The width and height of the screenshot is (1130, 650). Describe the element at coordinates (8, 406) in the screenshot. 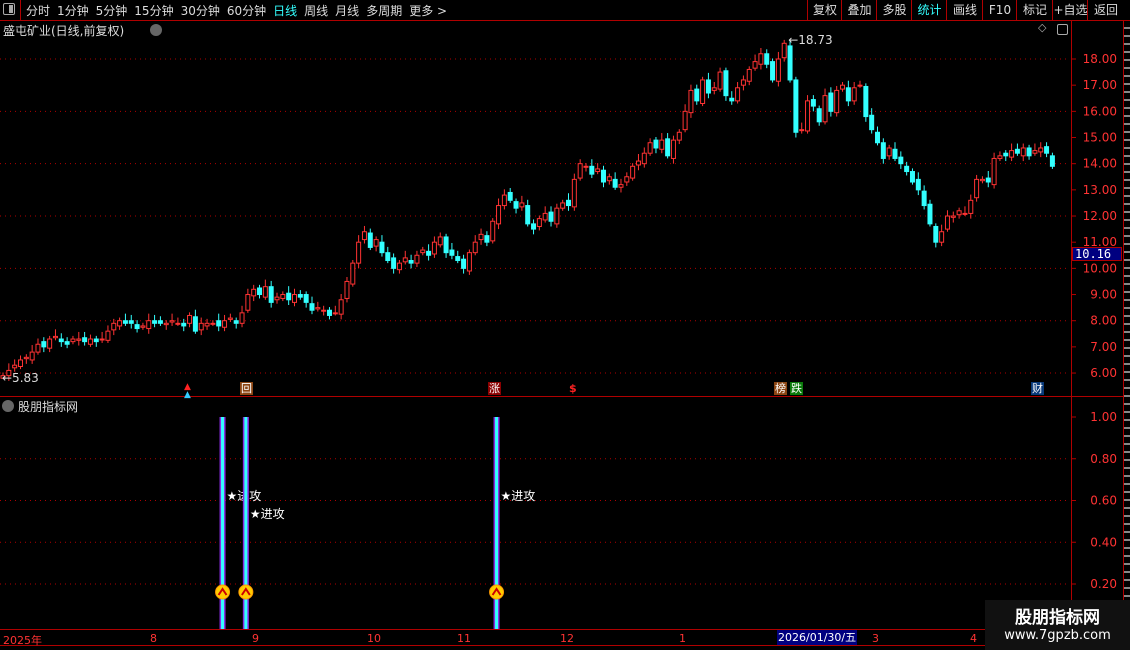

I see `indicator-dropdown-icon` at that location.